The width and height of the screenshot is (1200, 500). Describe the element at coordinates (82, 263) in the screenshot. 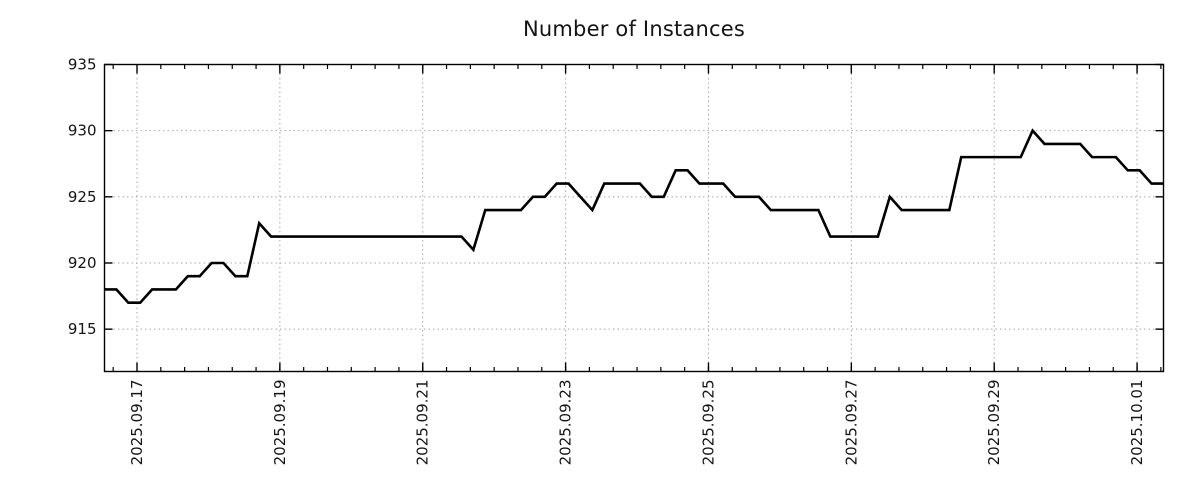

I see `y-tick-label: 920` at that location.